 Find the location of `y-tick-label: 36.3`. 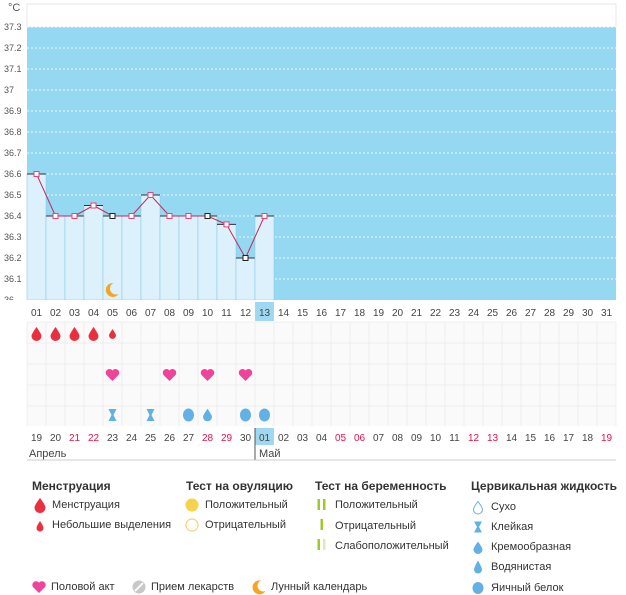

y-tick-label: 36.3 is located at coordinates (13, 237).